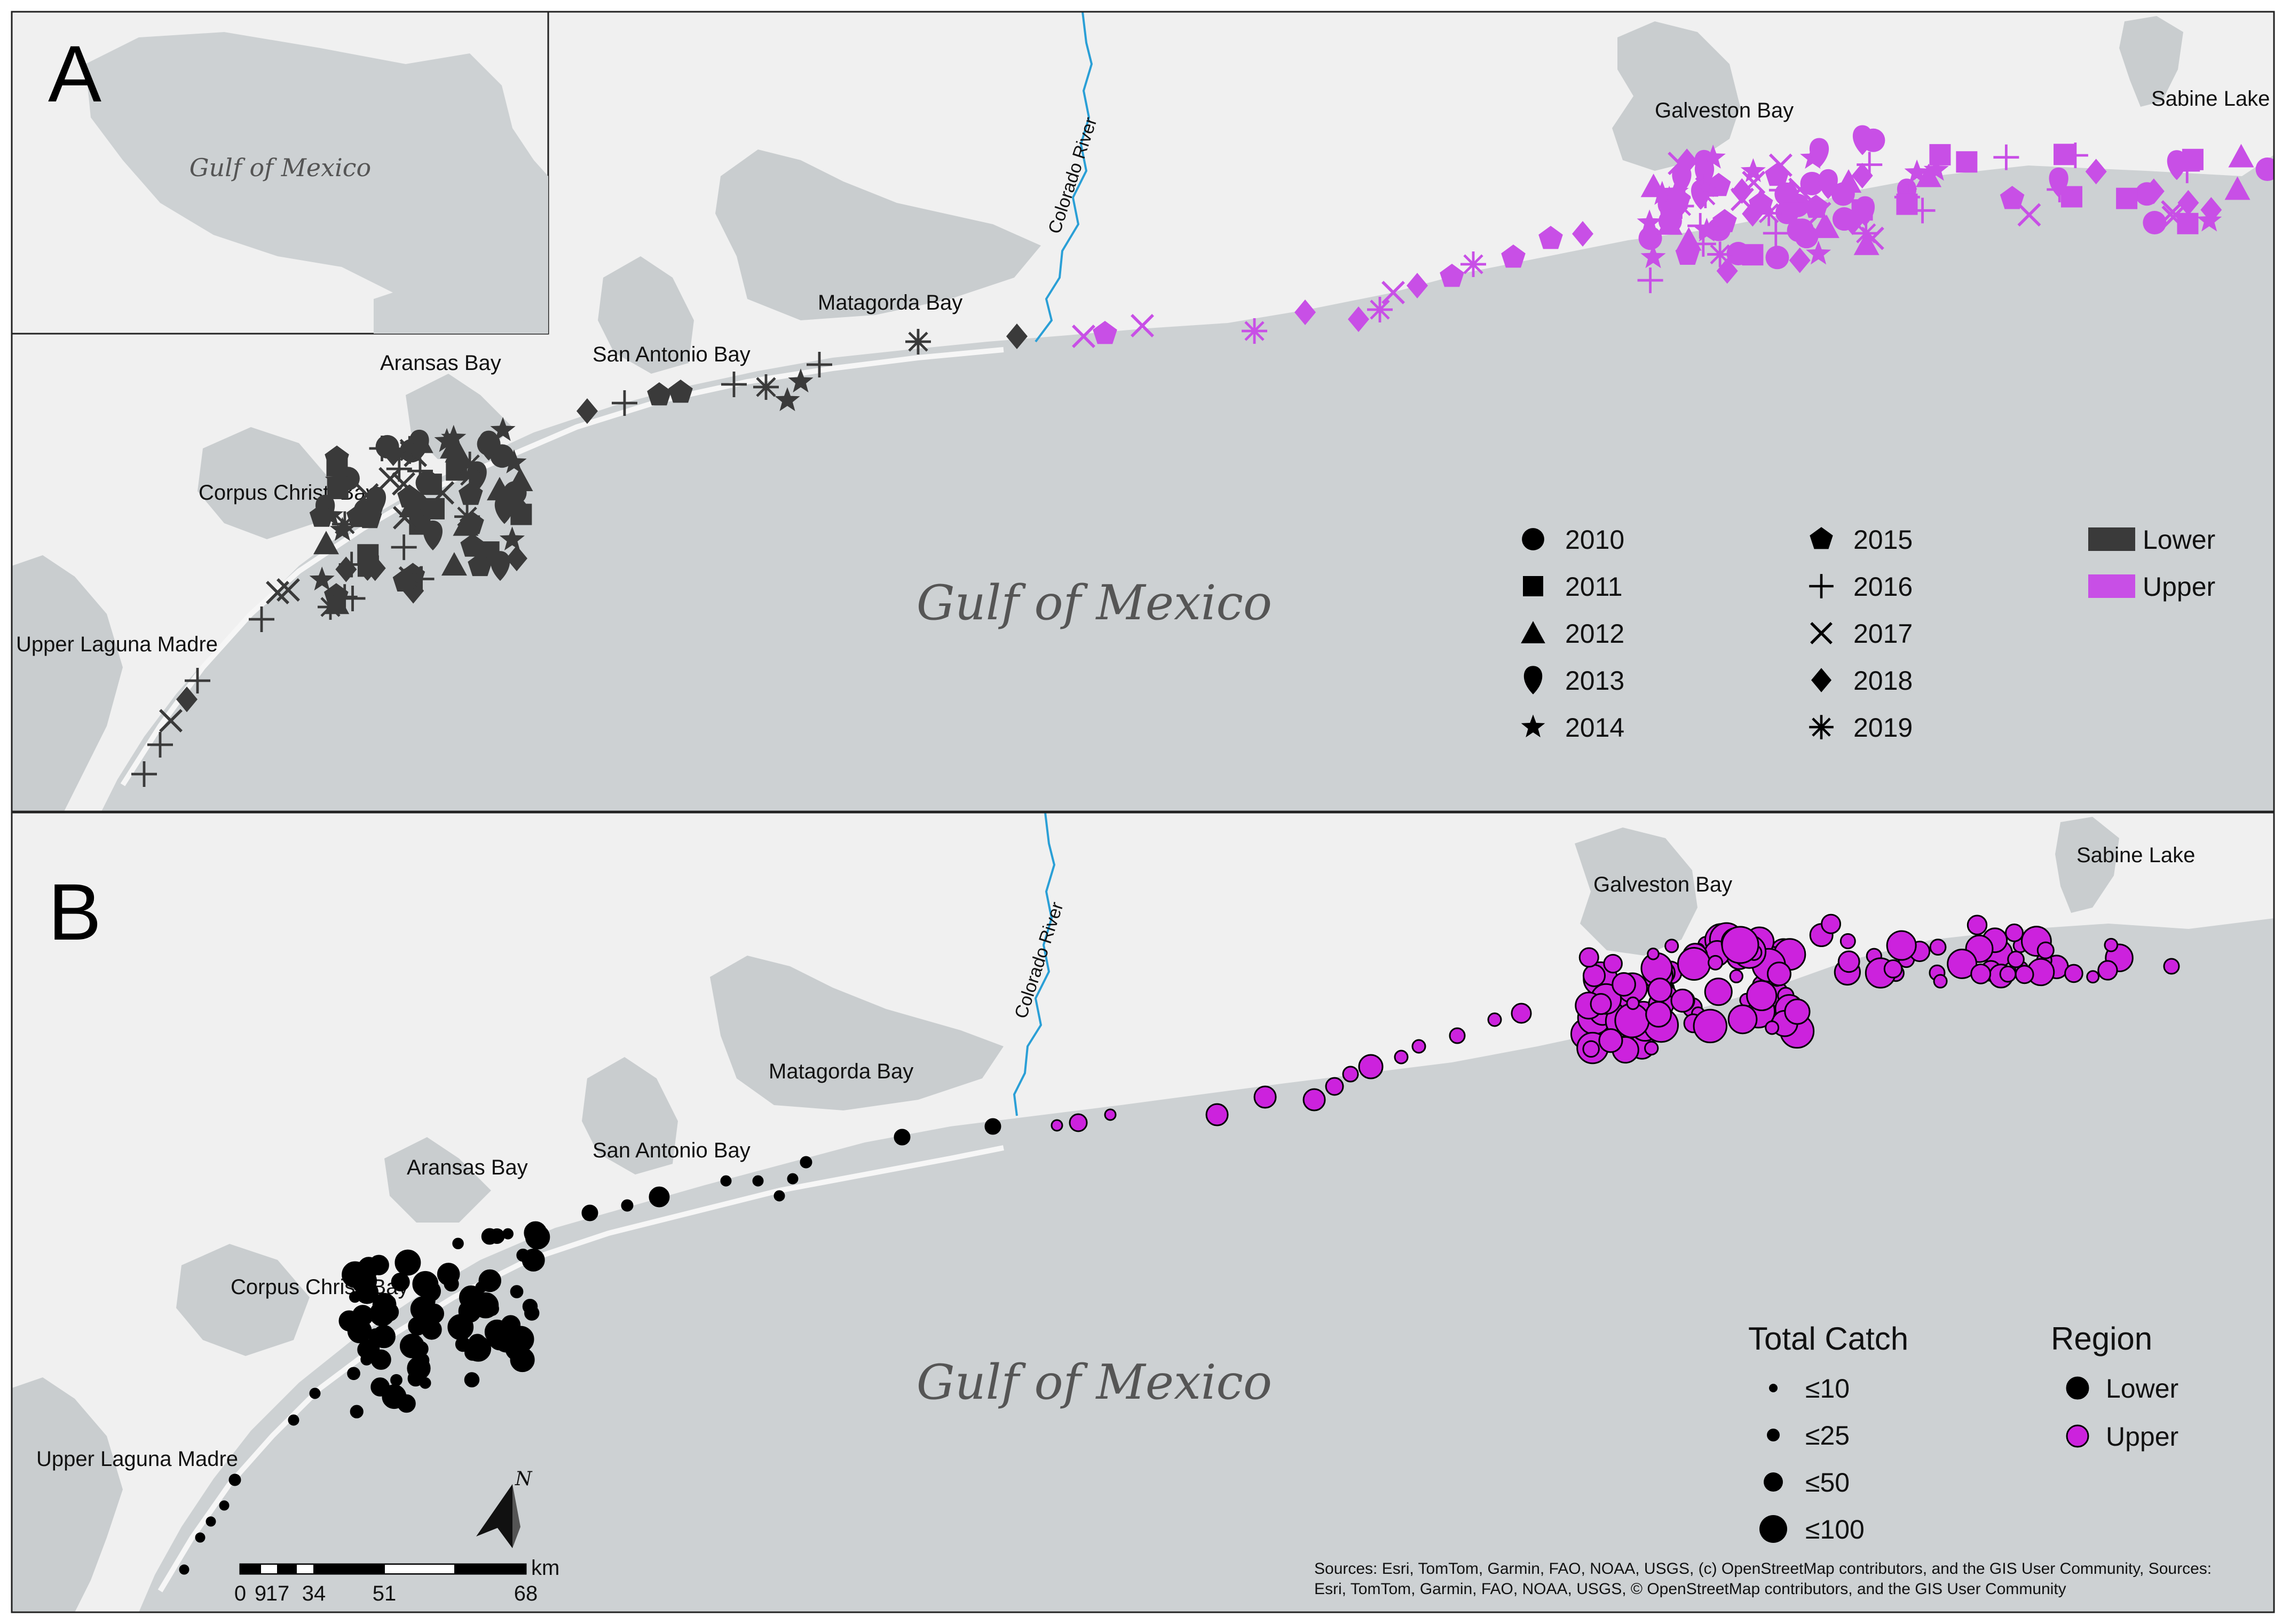 The height and width of the screenshot is (1624, 2282). Describe the element at coordinates (841, 1071) in the screenshot. I see `label-matagorda-bay-b: Matagorda Bay` at that location.